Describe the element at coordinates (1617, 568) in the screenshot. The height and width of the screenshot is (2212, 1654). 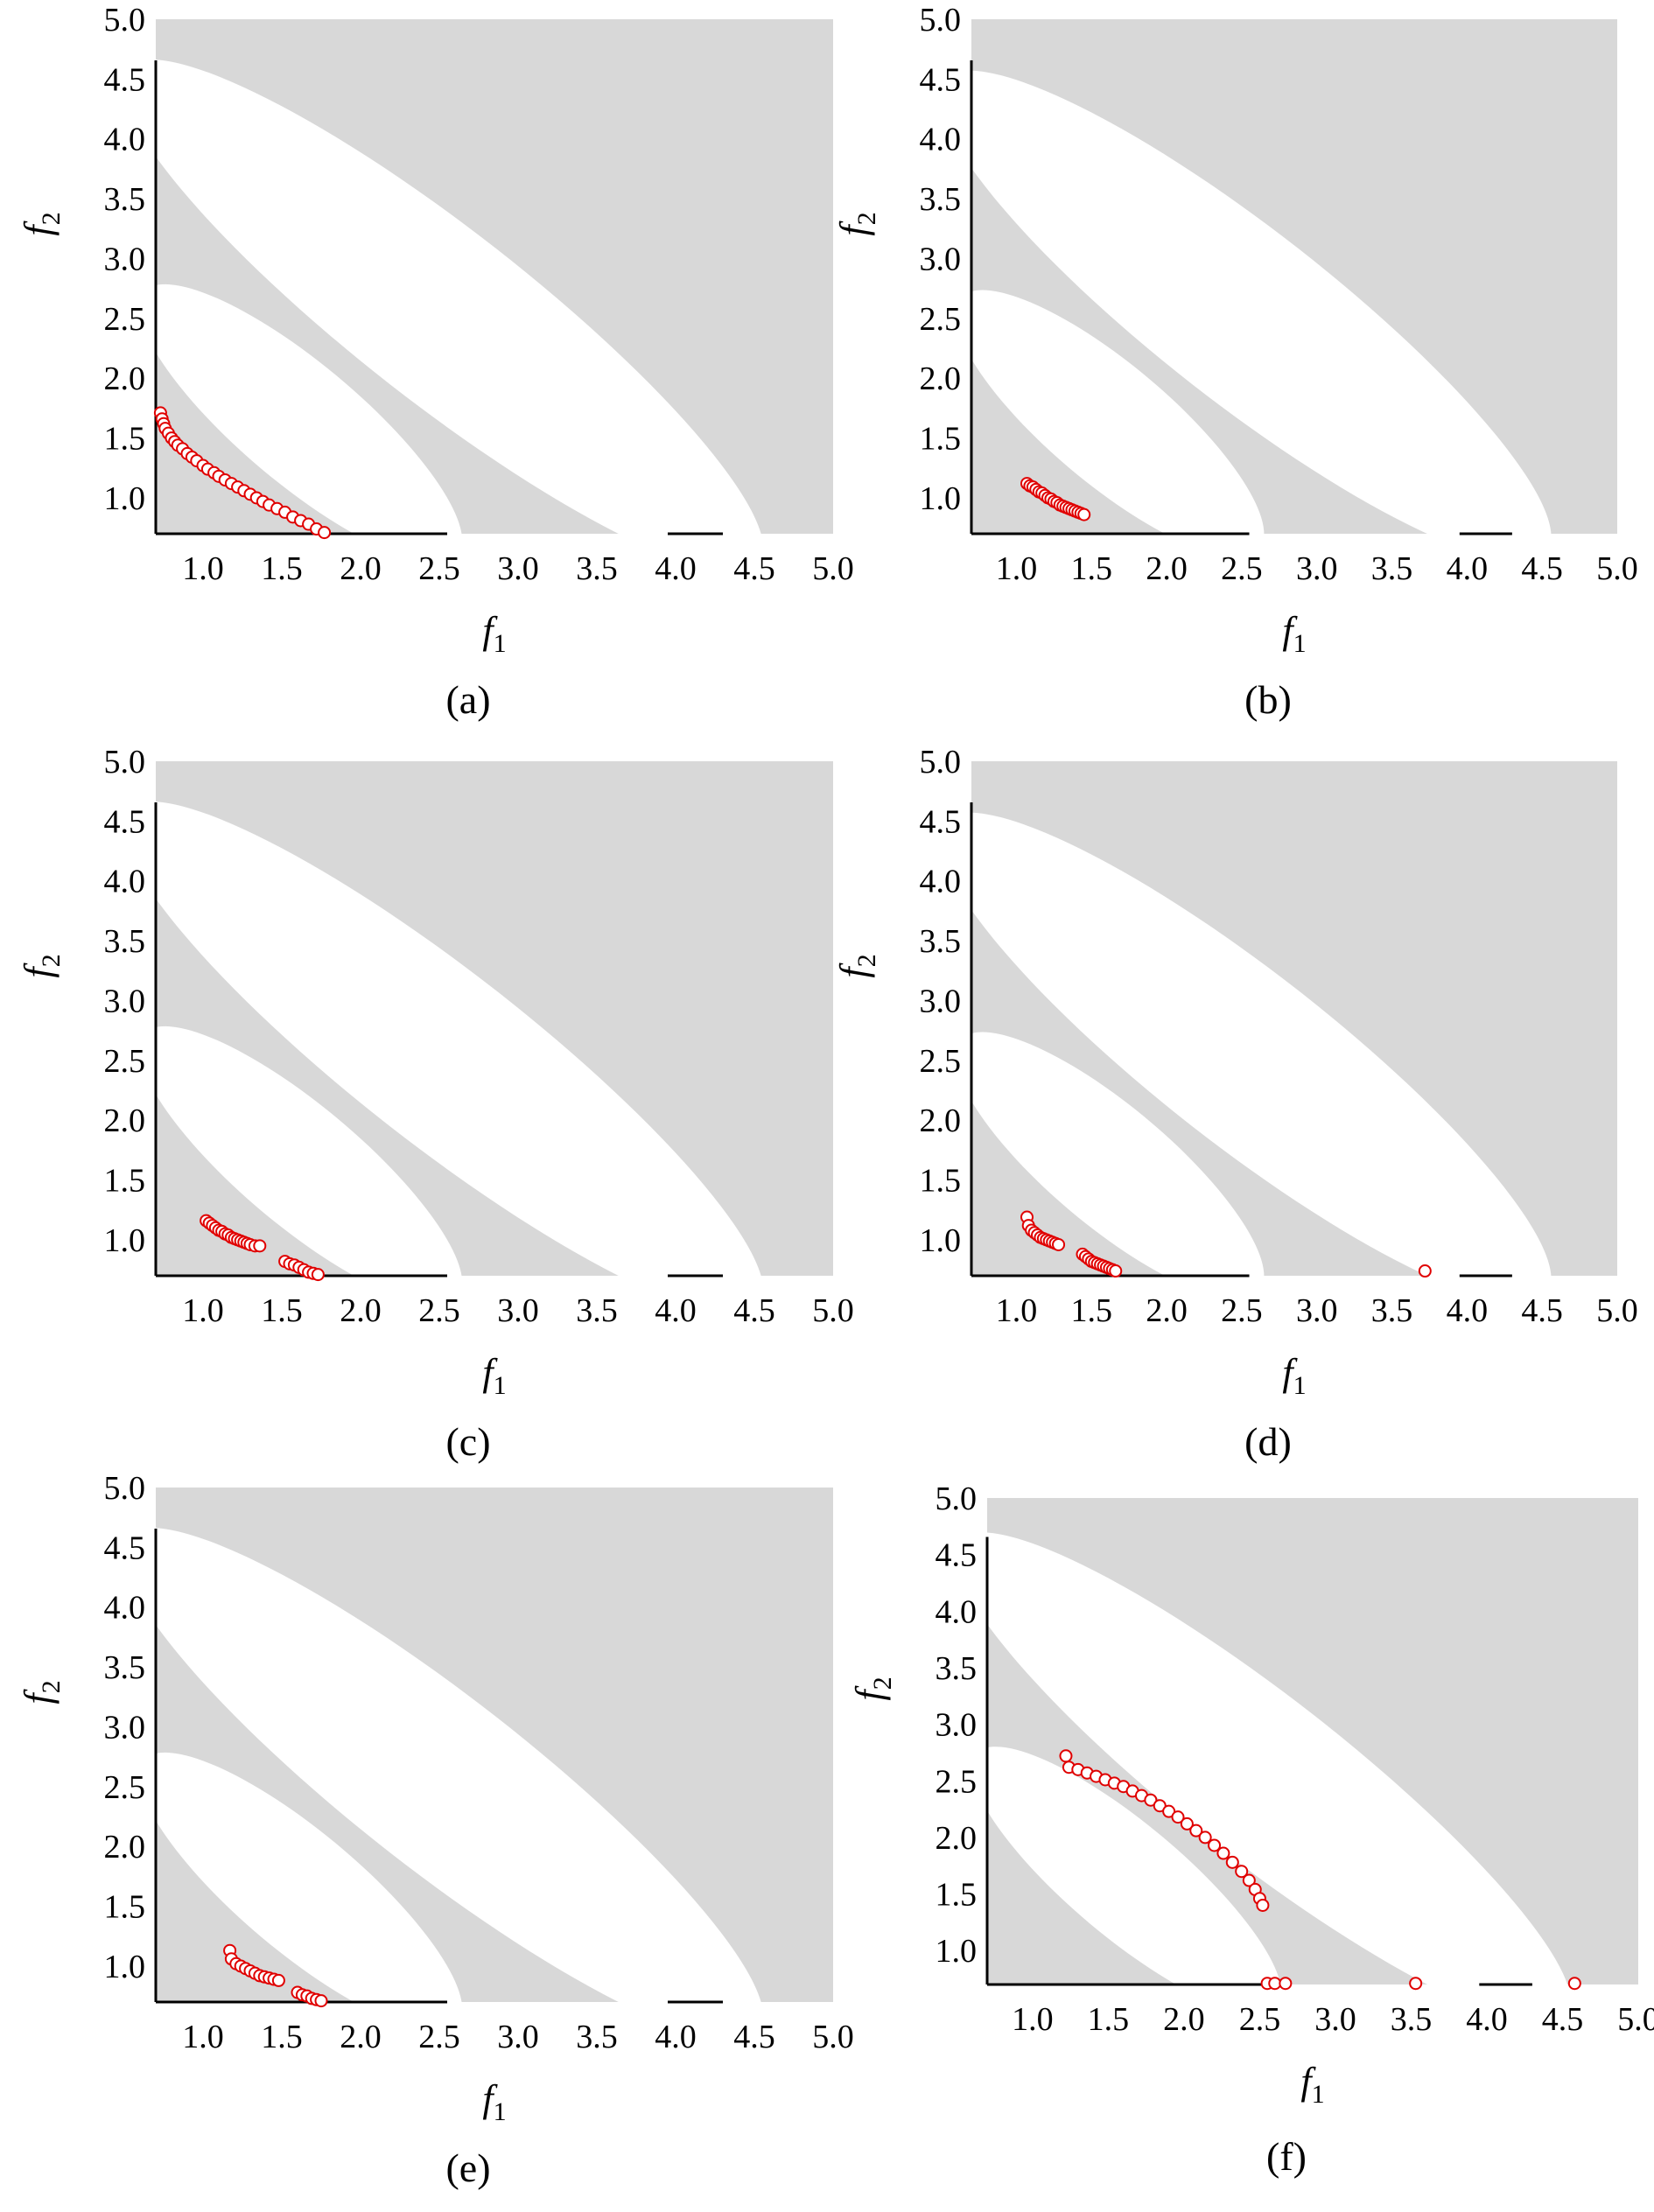
I see `x-tick-label: 5.0` at that location.